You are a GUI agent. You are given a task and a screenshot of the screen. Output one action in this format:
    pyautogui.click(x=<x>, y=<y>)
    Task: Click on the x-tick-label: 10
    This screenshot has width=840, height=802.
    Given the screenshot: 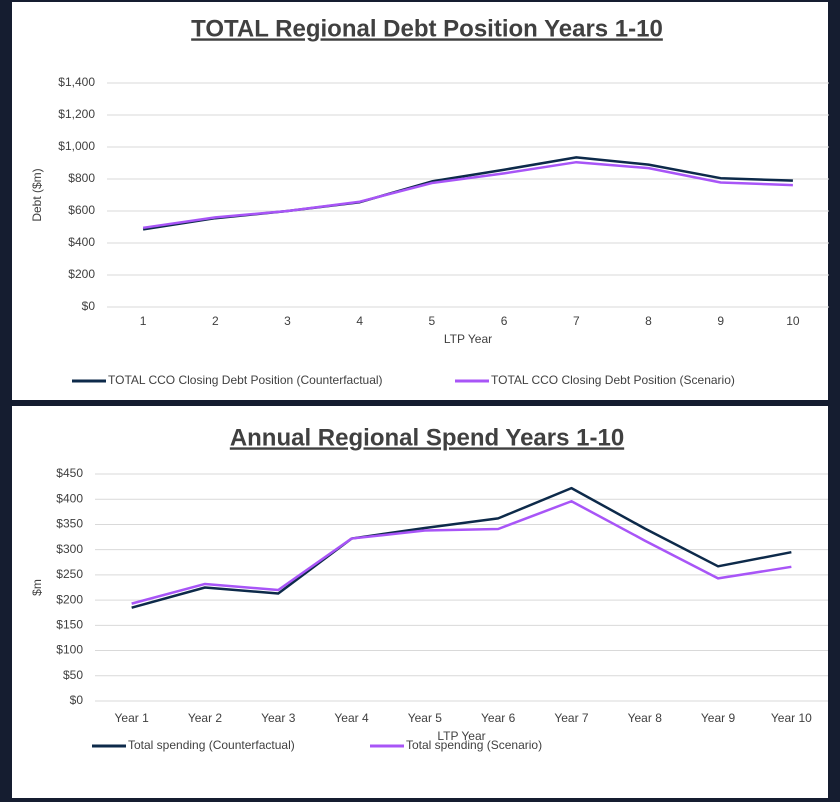 What is the action you would take?
    pyautogui.click(x=793, y=321)
    